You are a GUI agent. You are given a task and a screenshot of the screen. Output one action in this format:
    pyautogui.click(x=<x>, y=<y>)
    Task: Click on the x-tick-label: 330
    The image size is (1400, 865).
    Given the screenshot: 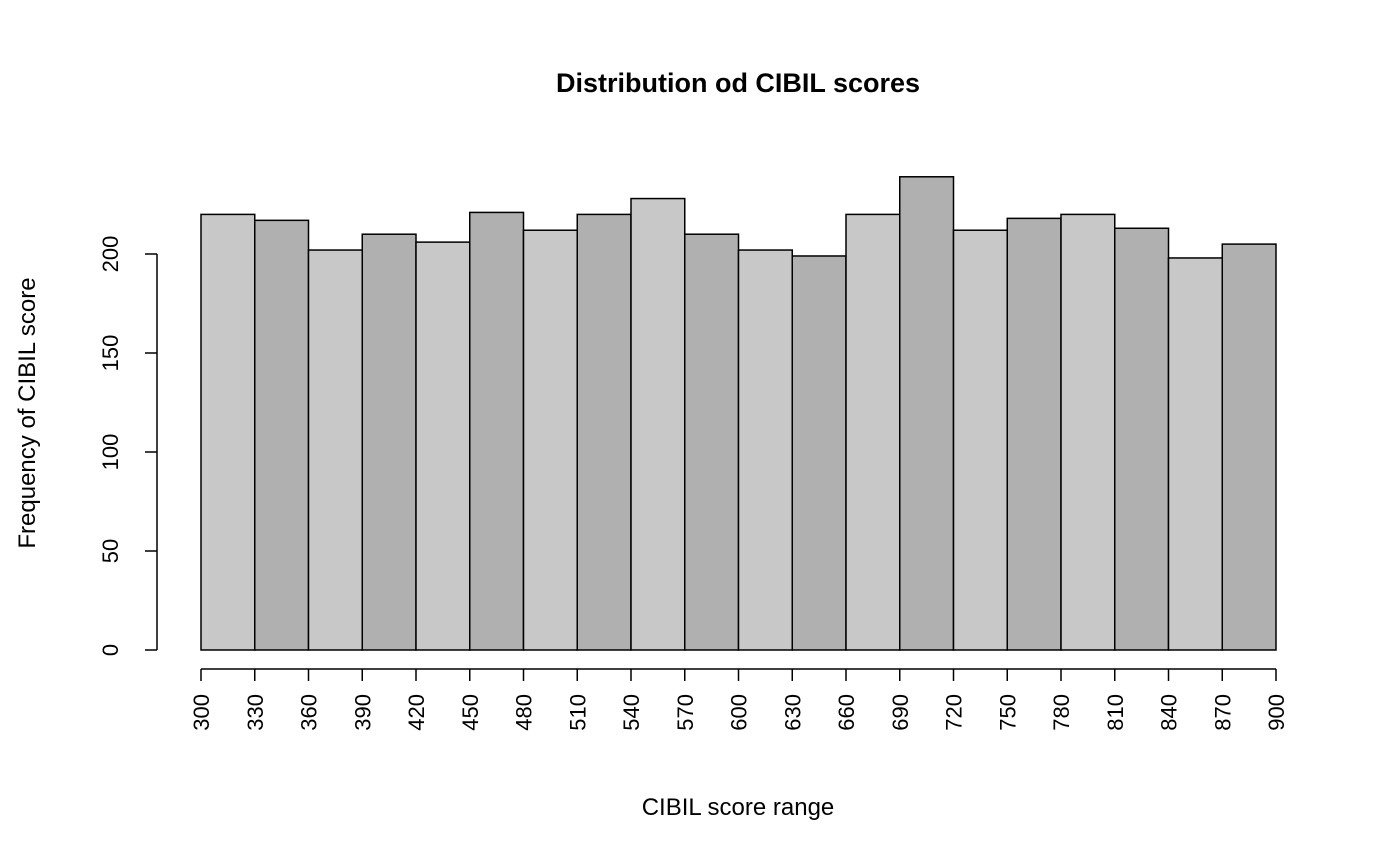 What is the action you would take?
    pyautogui.click(x=255, y=712)
    